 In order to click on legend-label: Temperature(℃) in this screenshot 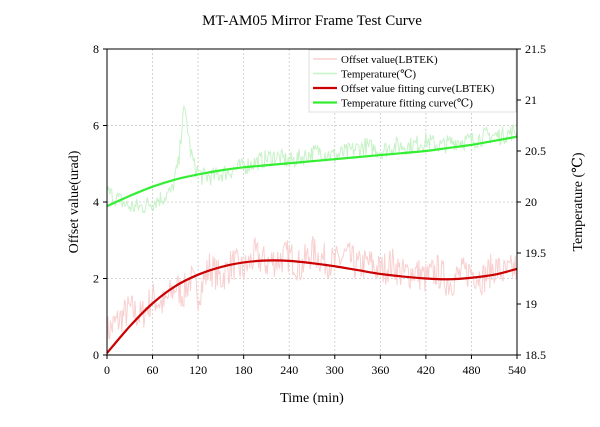, I will do `click(378, 75)`.